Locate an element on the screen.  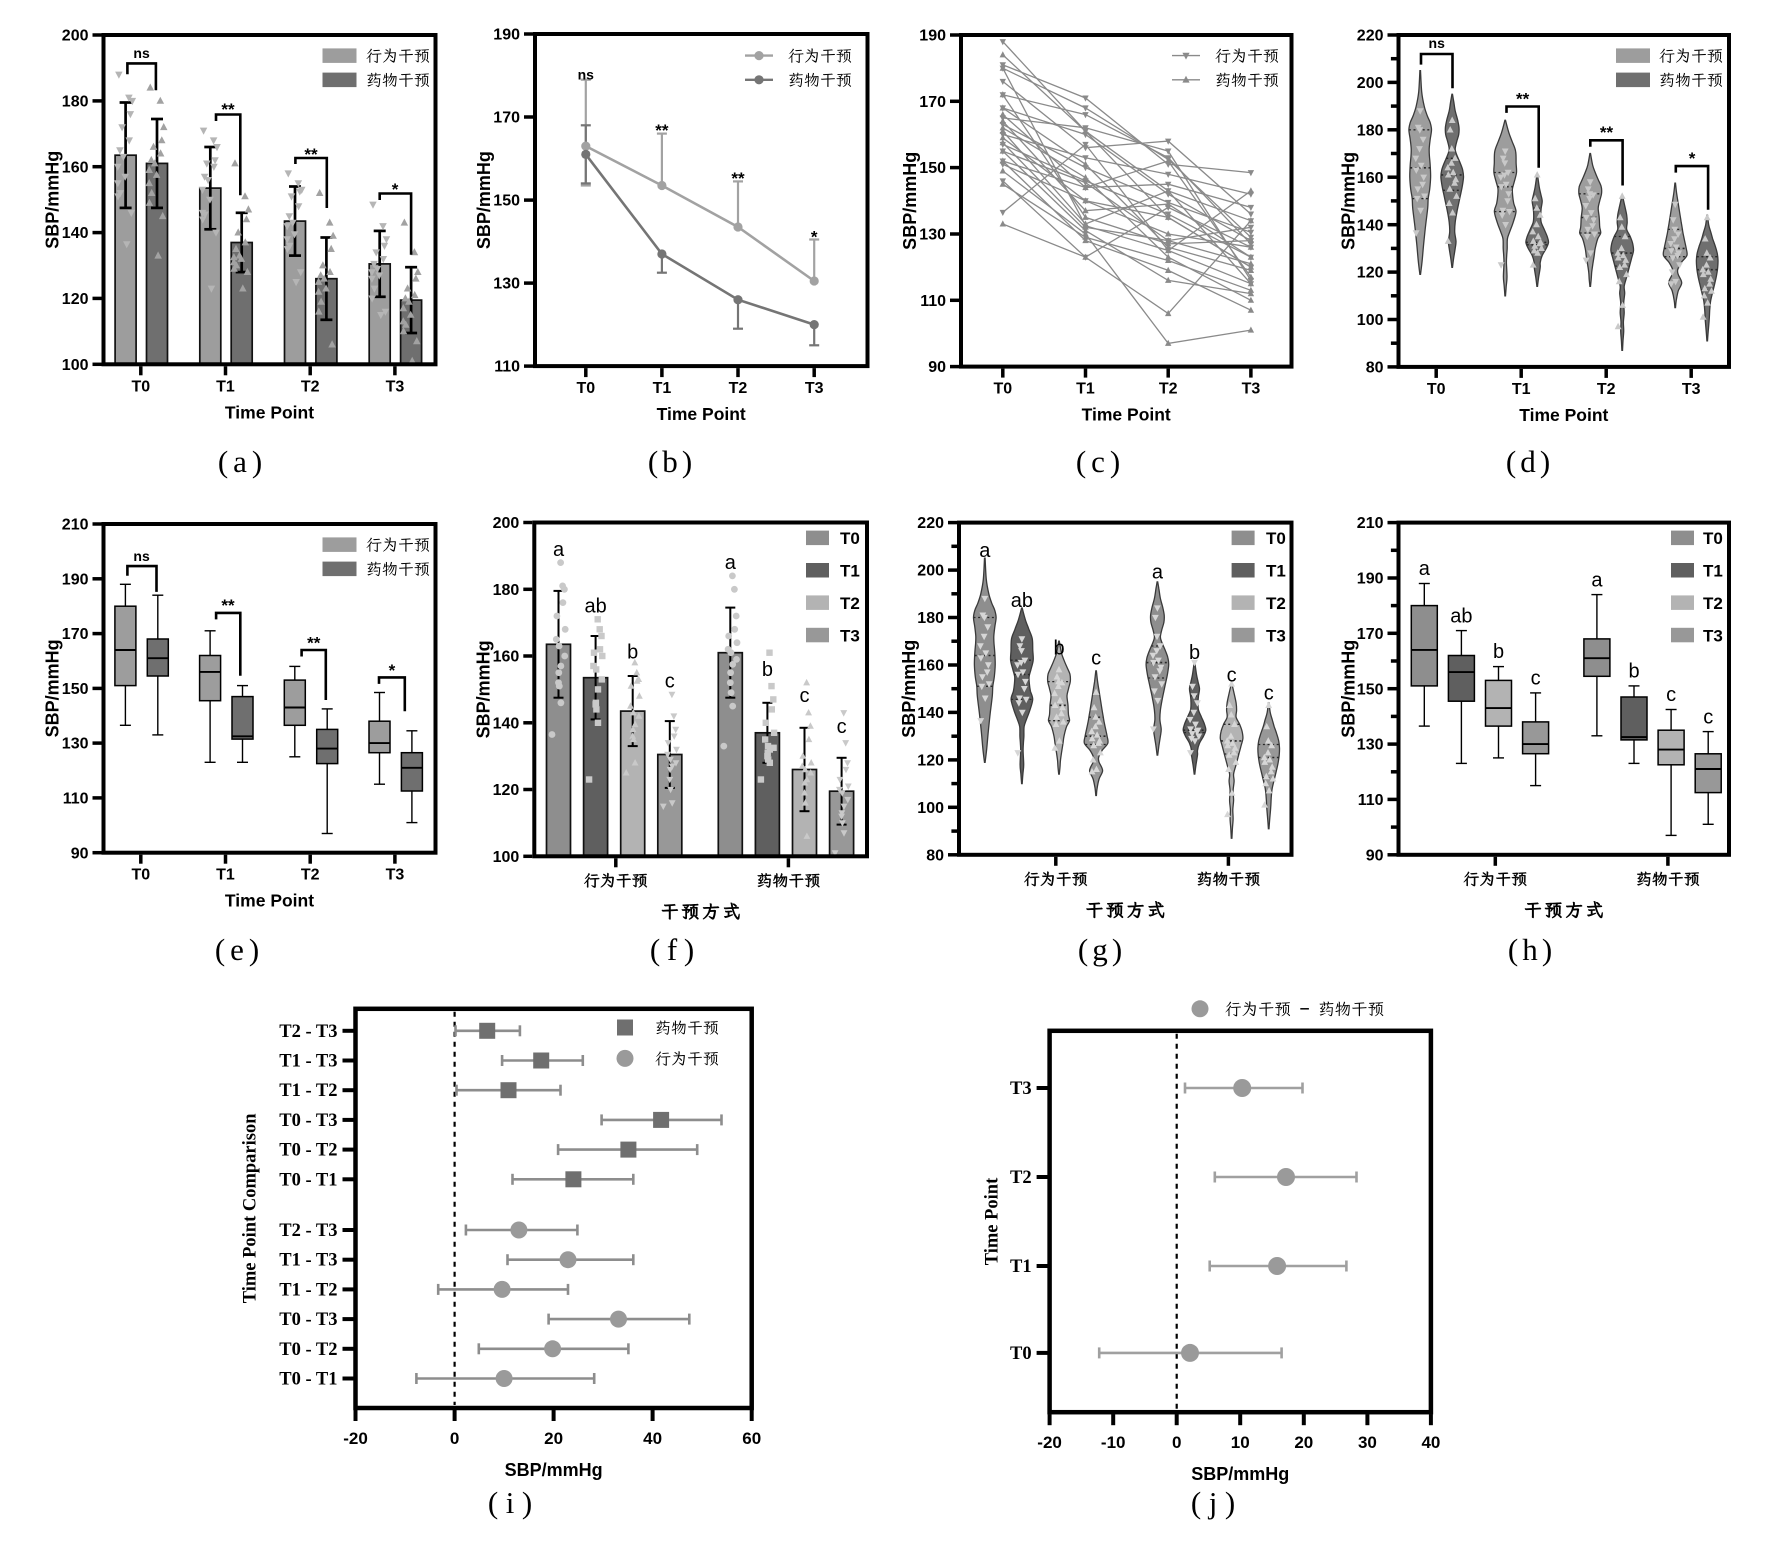
svg-text: 60 is located at coordinates (751, 1438).